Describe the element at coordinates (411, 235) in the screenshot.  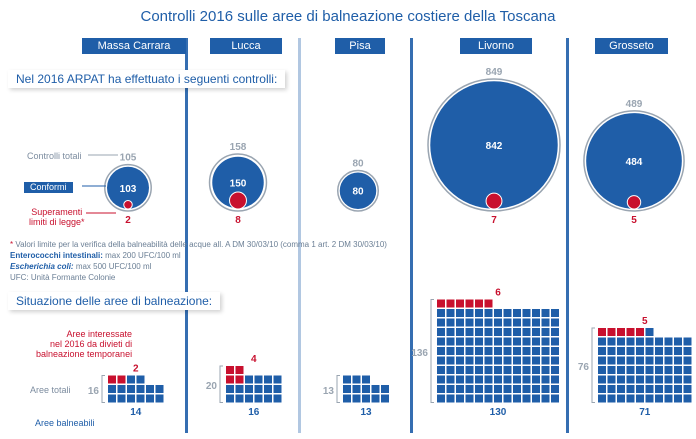
I see `column-divider` at that location.